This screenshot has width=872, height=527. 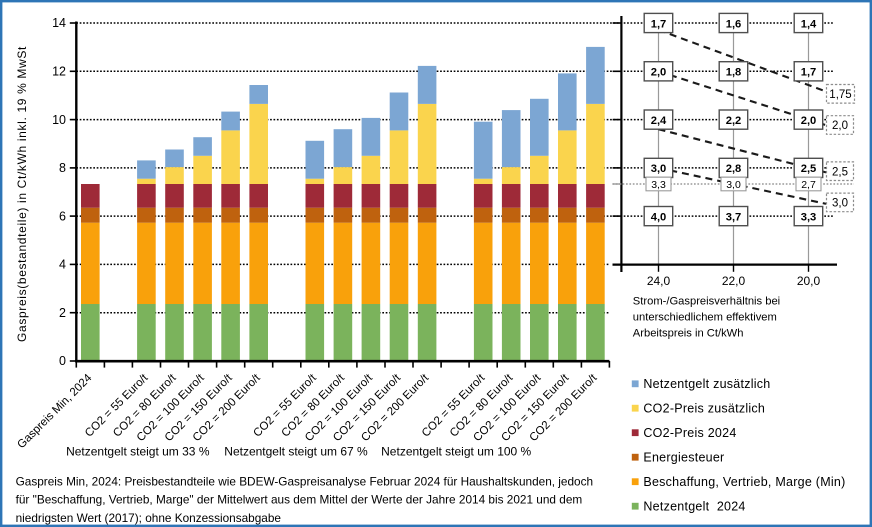 What do you see at coordinates (59, 120) in the screenshot?
I see `svg-text: 10` at bounding box center [59, 120].